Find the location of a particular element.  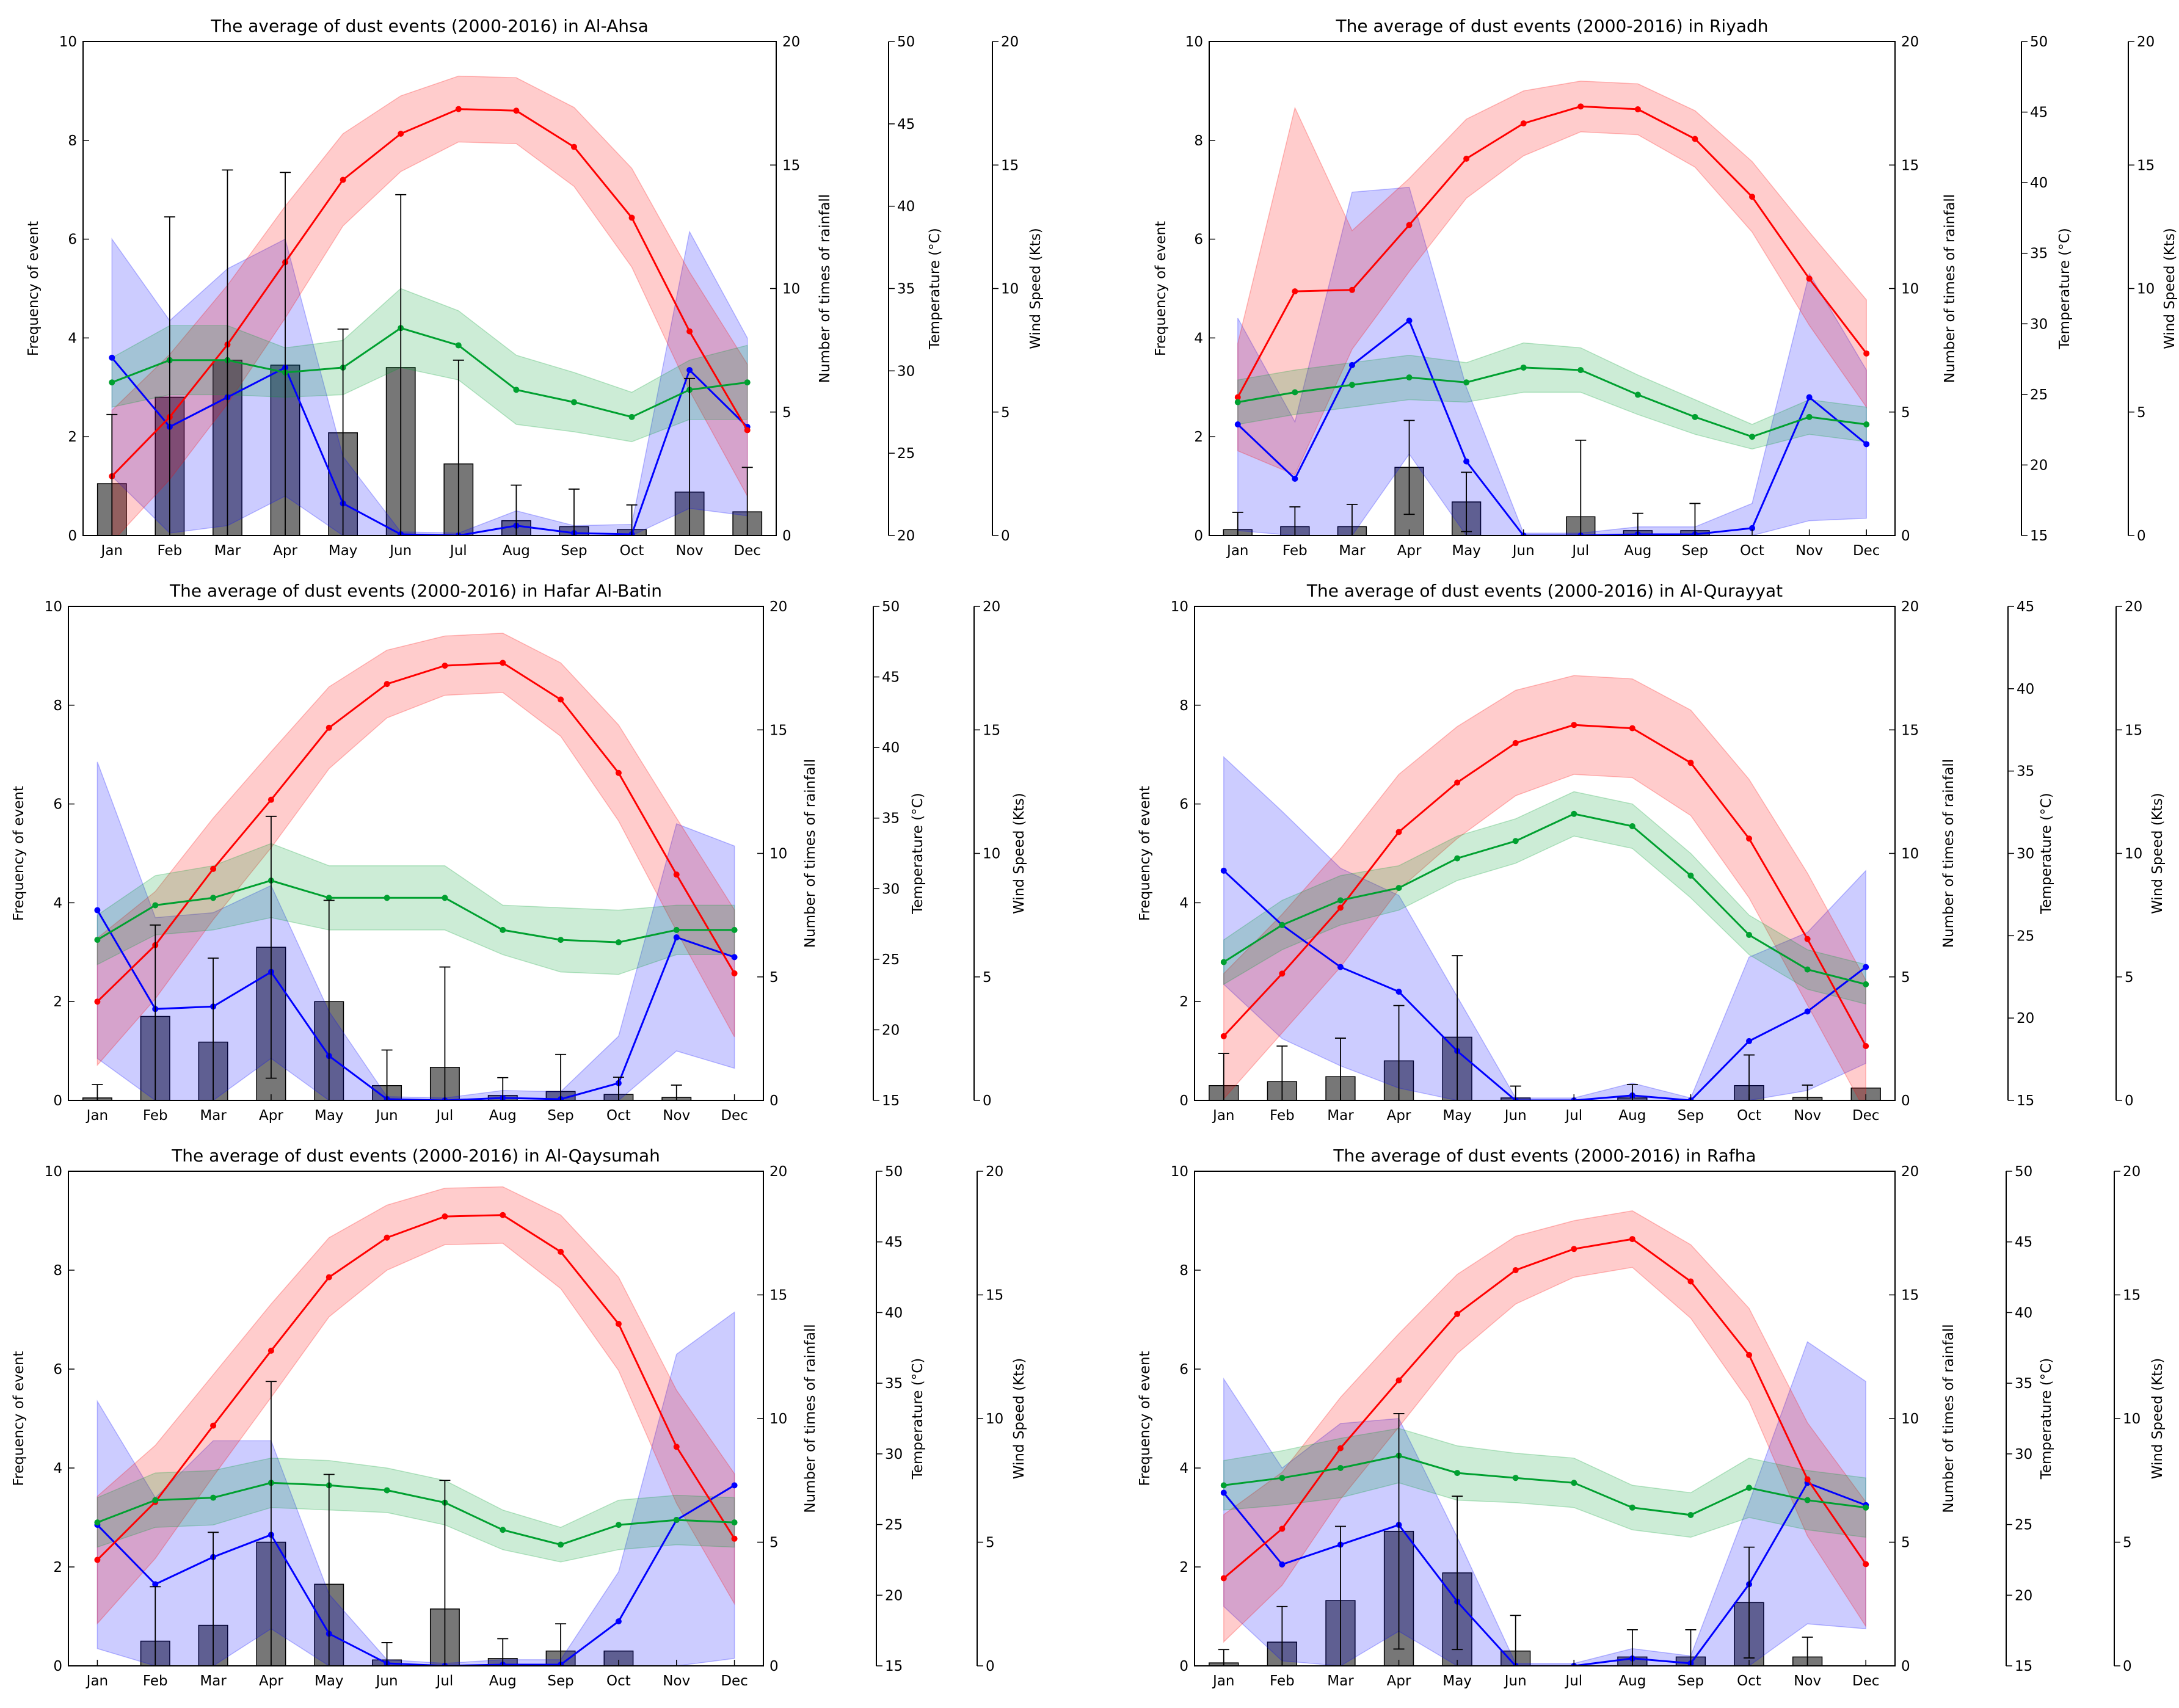

error-bar-apr is located at coordinates (285, 354).